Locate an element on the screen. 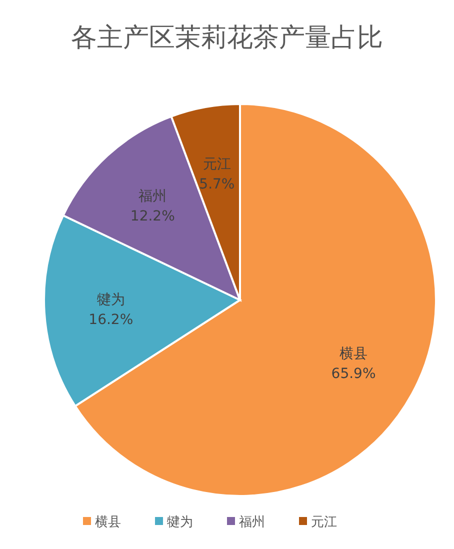 The width and height of the screenshot is (454, 549). legend-label: 福州 is located at coordinates (252, 522).